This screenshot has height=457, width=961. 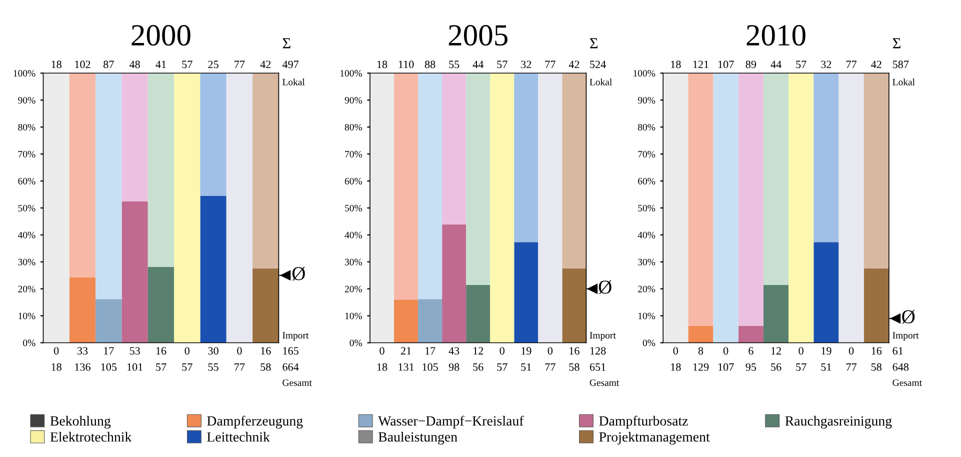 What do you see at coordinates (726, 64) in the screenshot?
I see `text: 107` at bounding box center [726, 64].